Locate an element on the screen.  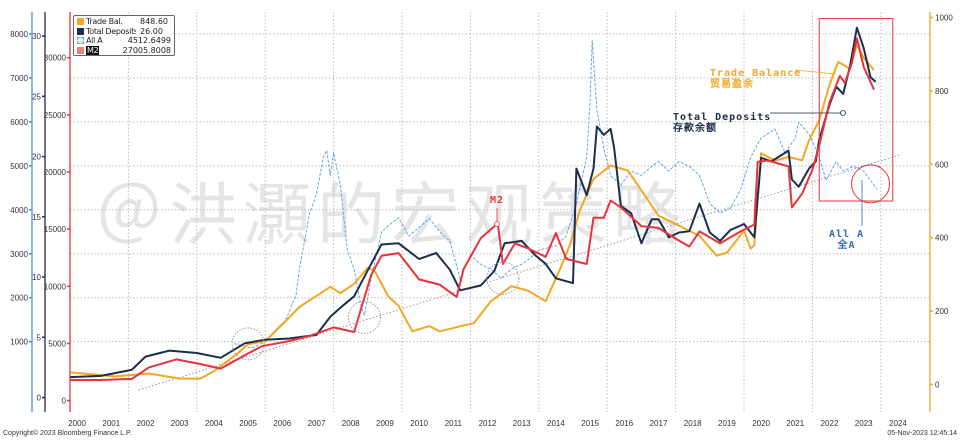
legend-label: All A is located at coordinates (94, 41).